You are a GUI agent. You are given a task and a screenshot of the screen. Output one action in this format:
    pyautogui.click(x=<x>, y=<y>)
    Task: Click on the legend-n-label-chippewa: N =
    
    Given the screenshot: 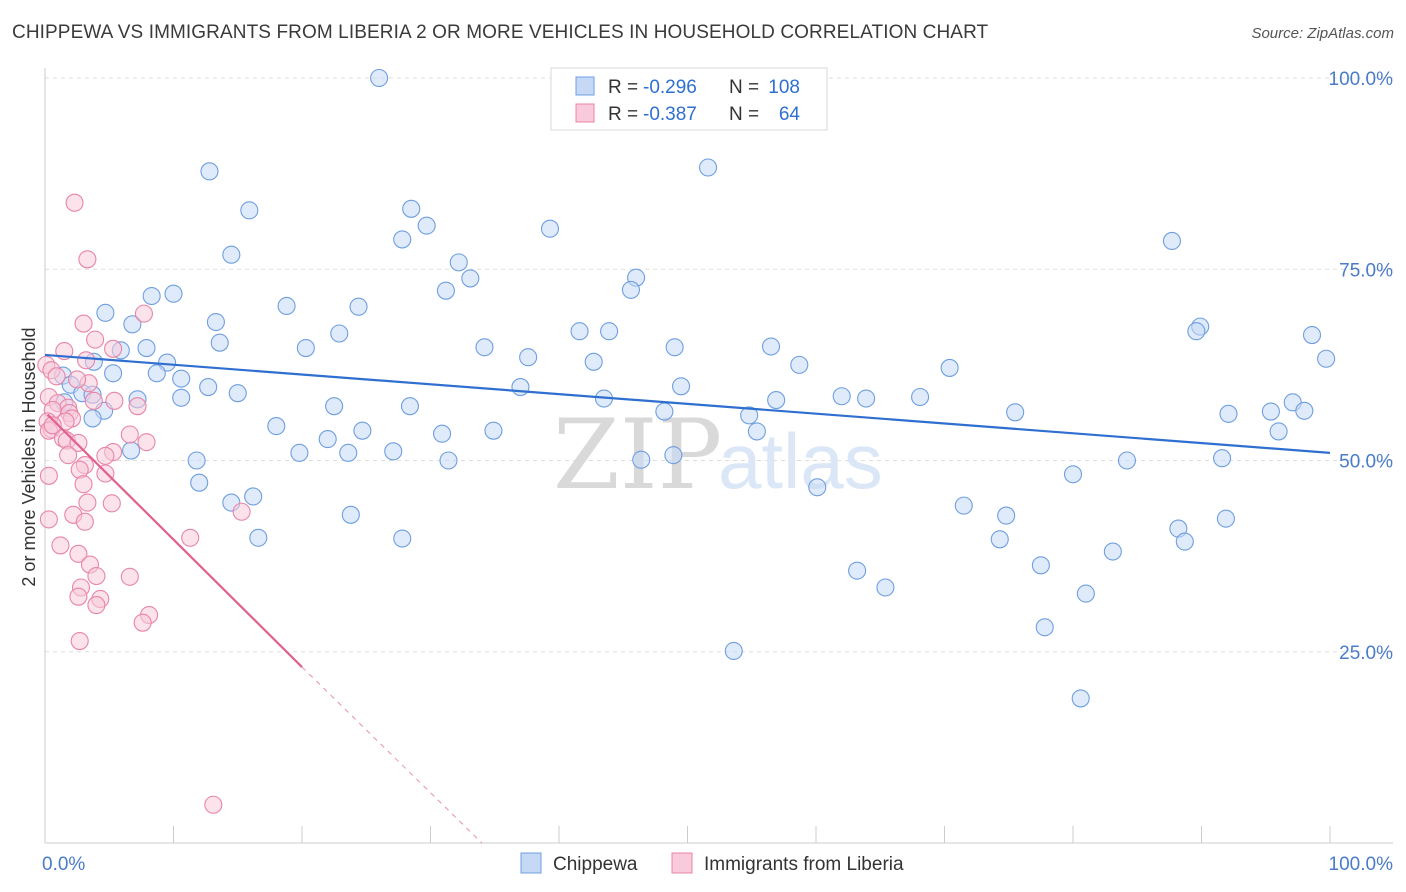 What is the action you would take?
    pyautogui.click(x=744, y=87)
    